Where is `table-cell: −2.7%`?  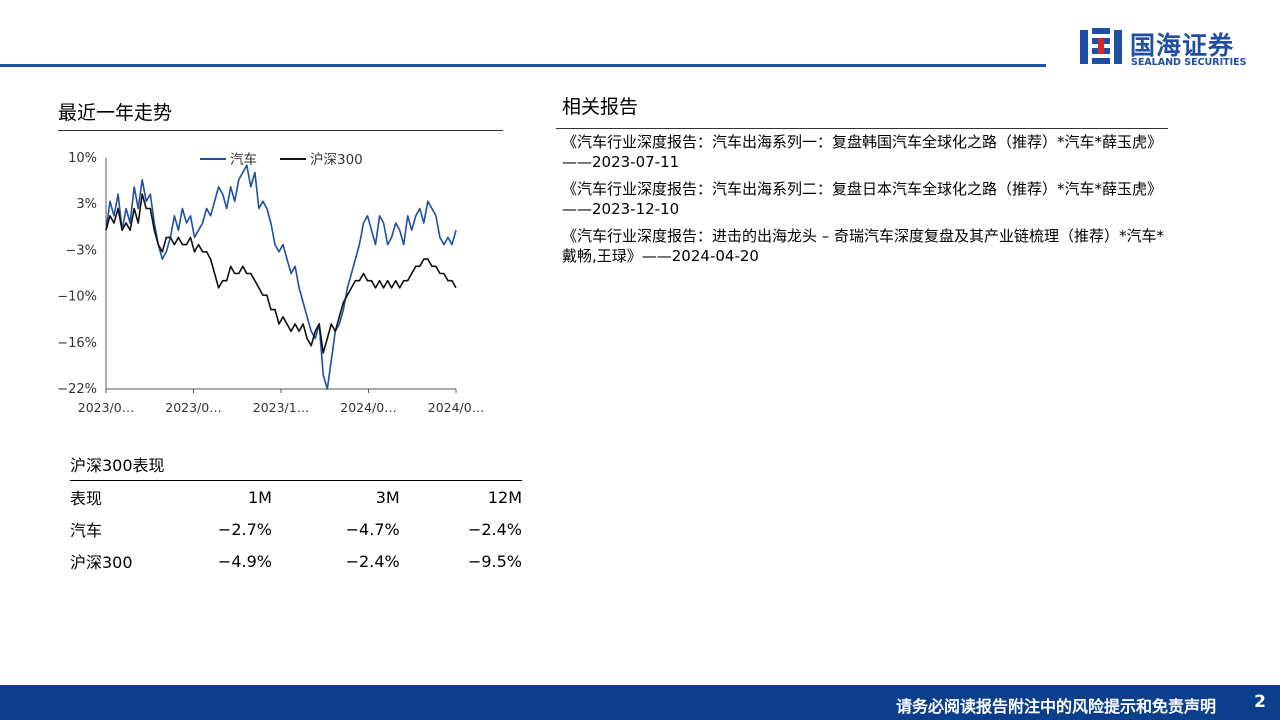
table-cell: −2.7% is located at coordinates (244, 529).